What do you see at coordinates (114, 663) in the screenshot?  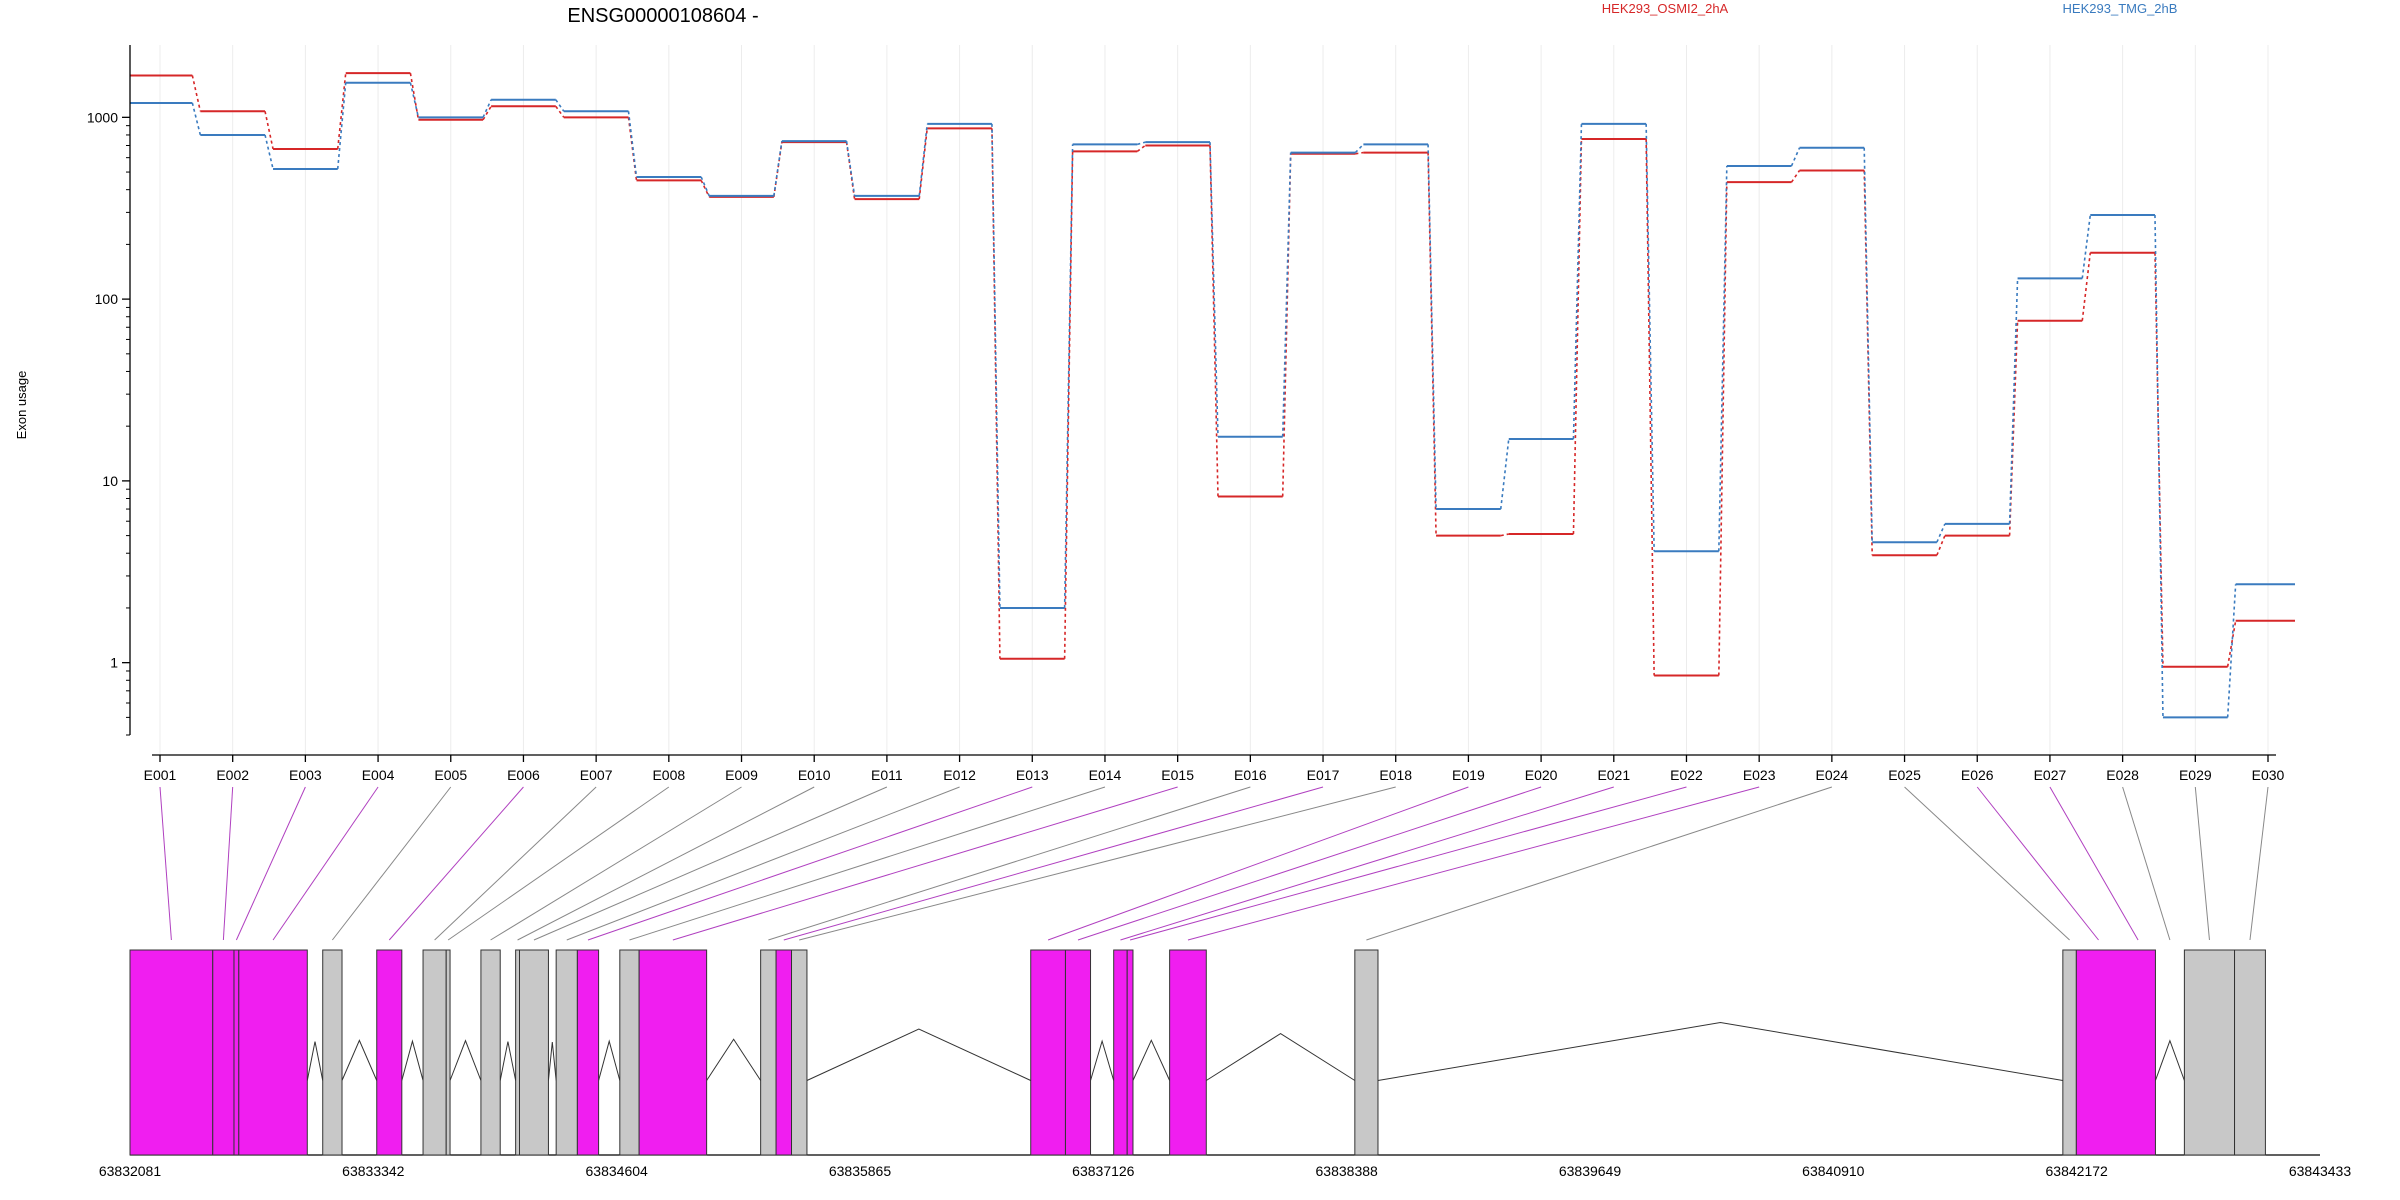 I see `y-tick-label: 1` at bounding box center [114, 663].